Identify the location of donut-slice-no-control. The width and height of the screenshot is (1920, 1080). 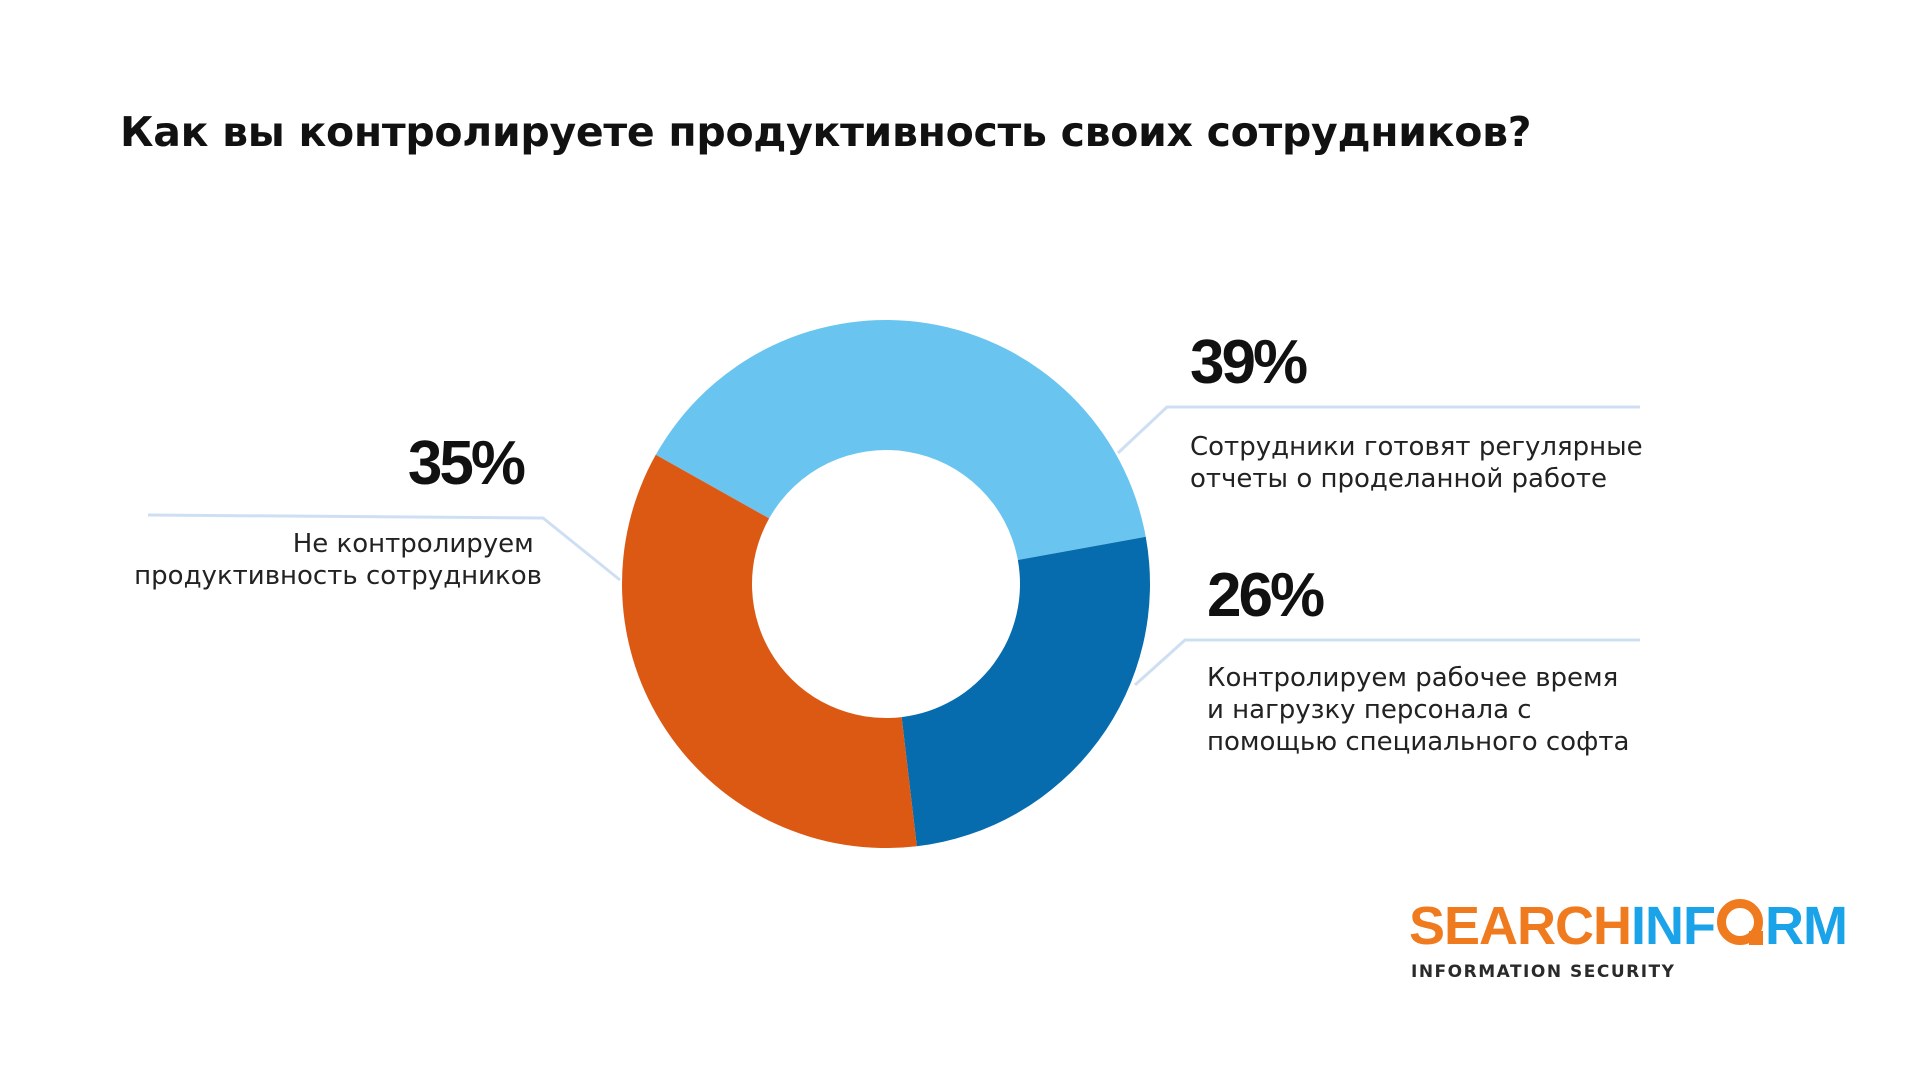
(769, 651).